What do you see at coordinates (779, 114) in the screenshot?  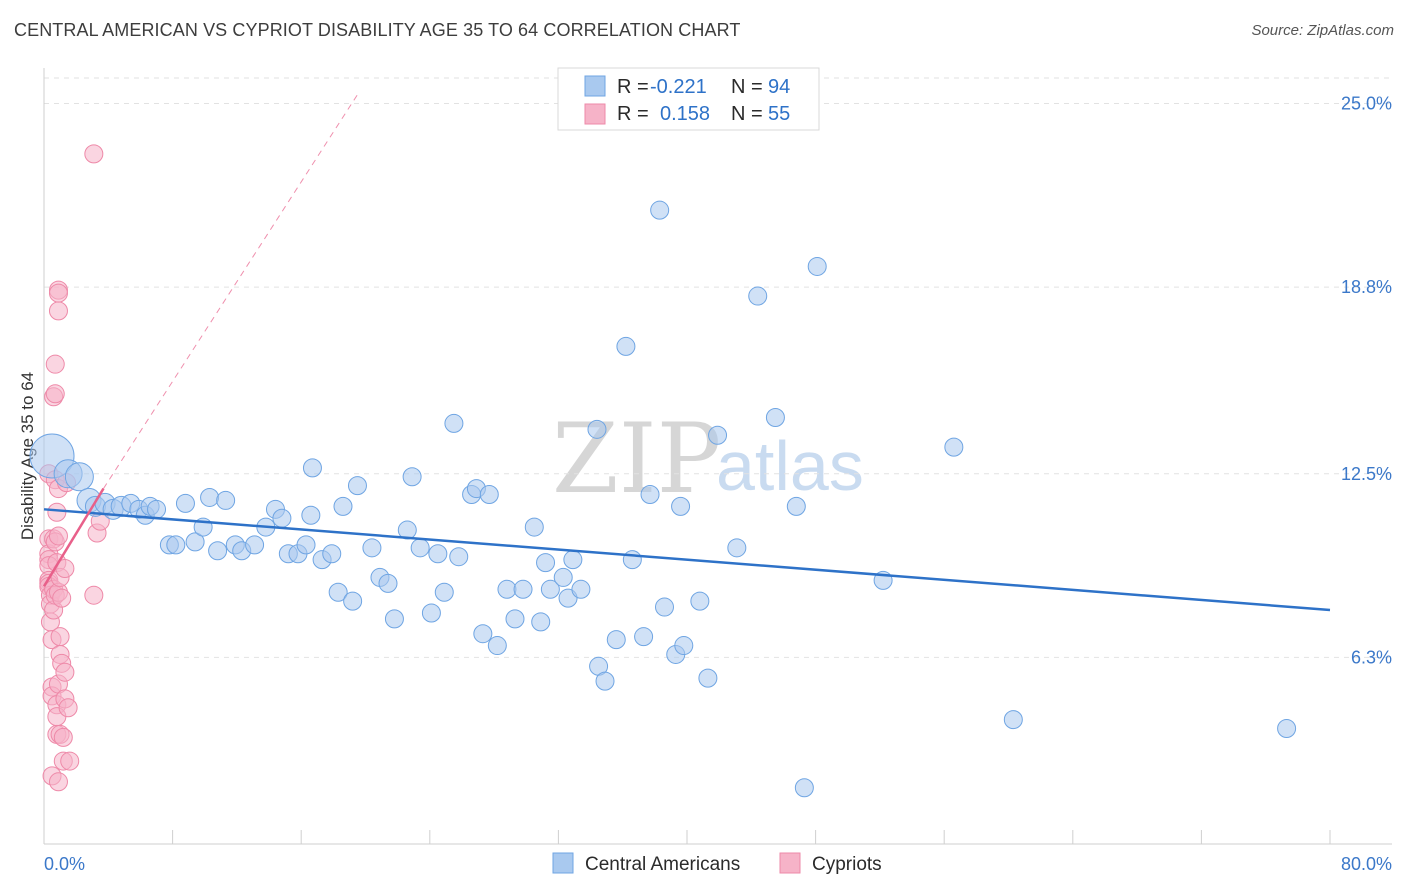 I see `legend-n-value-2: 55` at bounding box center [779, 114].